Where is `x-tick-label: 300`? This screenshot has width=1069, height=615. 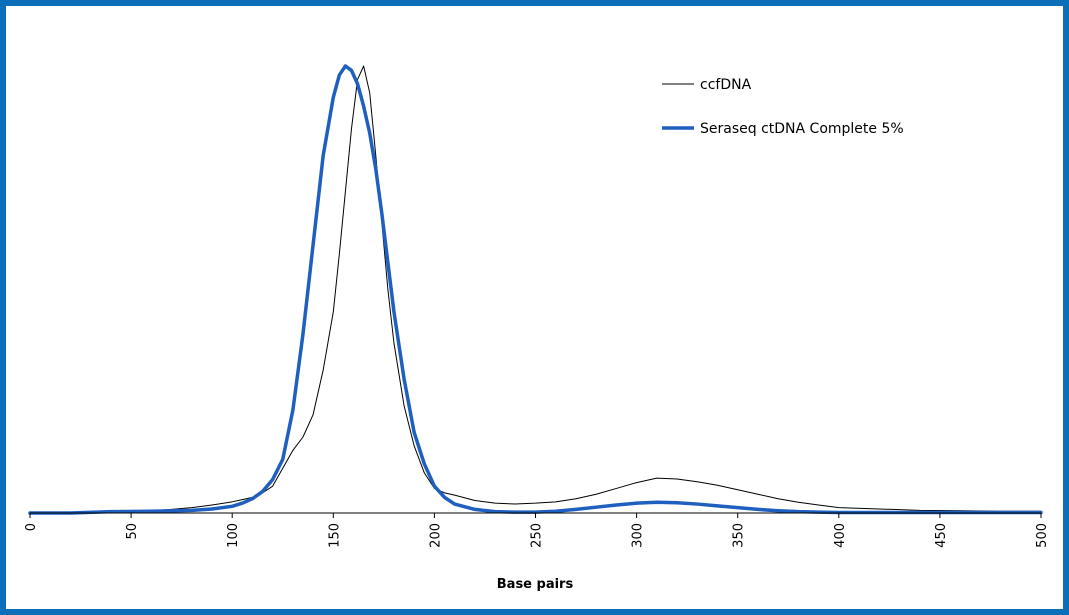
x-tick-label: 300 is located at coordinates (638, 535).